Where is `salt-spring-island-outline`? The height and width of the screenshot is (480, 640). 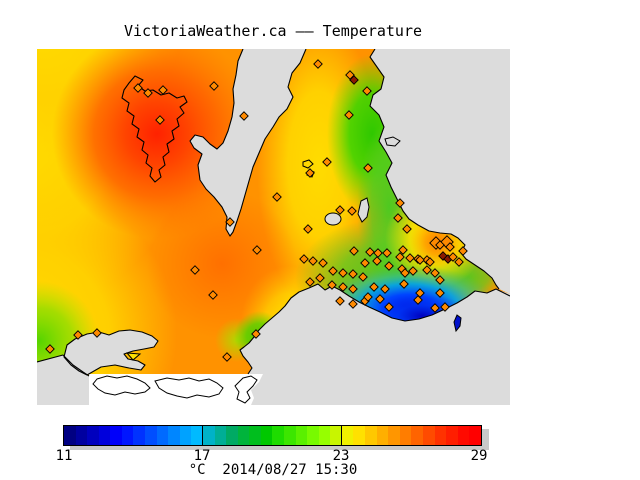
salt-spring-island-outline is located at coordinates (154, 129).